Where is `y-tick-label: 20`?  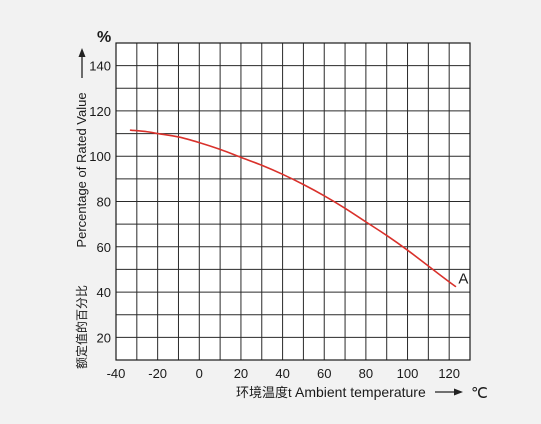 y-tick-label: 20 is located at coordinates (104, 337).